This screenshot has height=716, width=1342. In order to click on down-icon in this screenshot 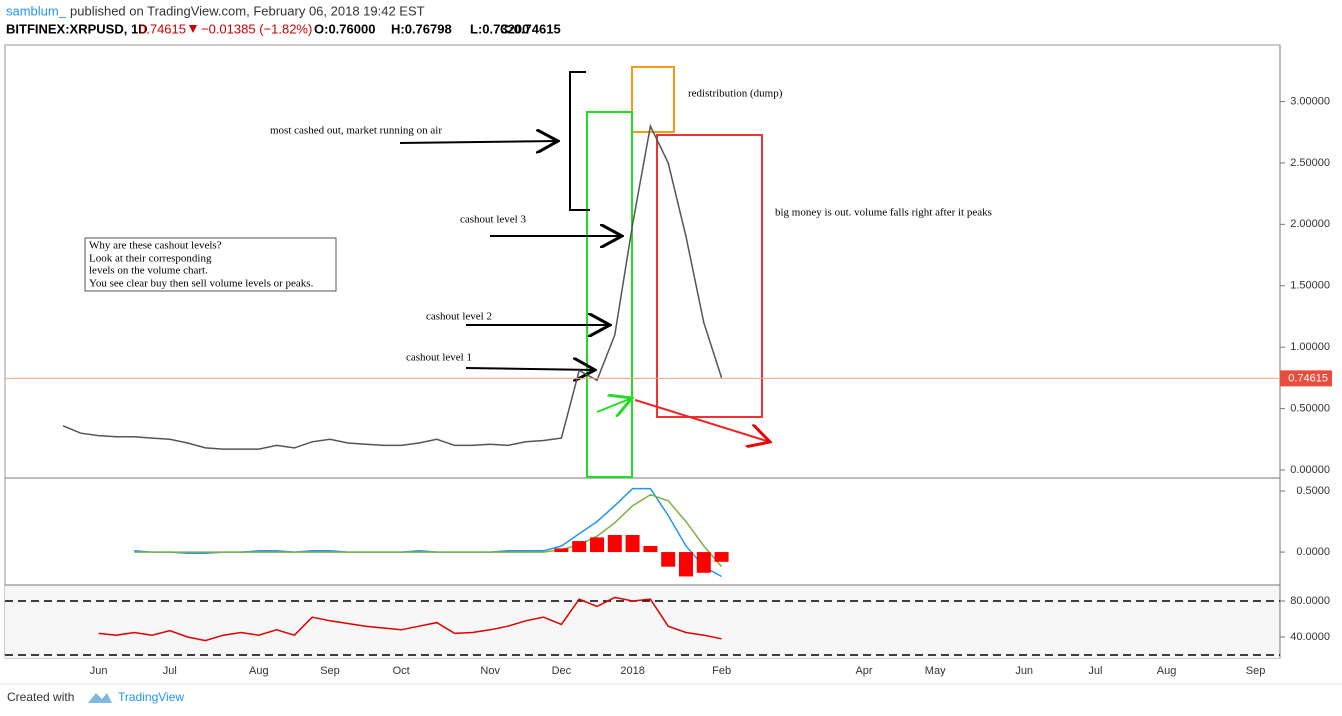, I will do `click(193, 29)`.